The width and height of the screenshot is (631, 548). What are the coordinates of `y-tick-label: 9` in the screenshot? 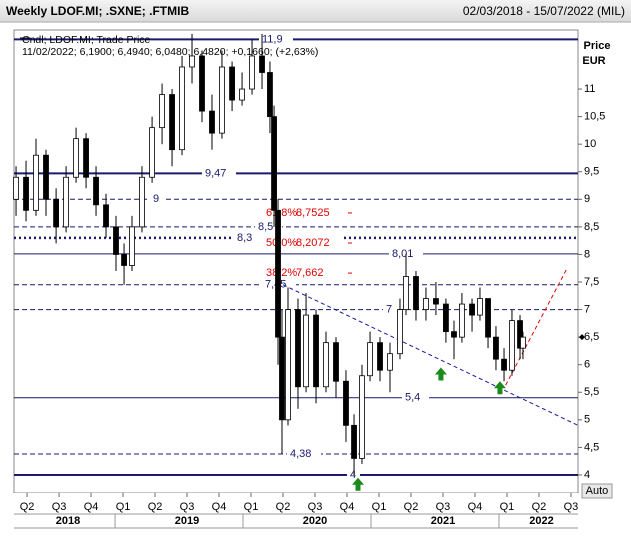 It's located at (587, 199).